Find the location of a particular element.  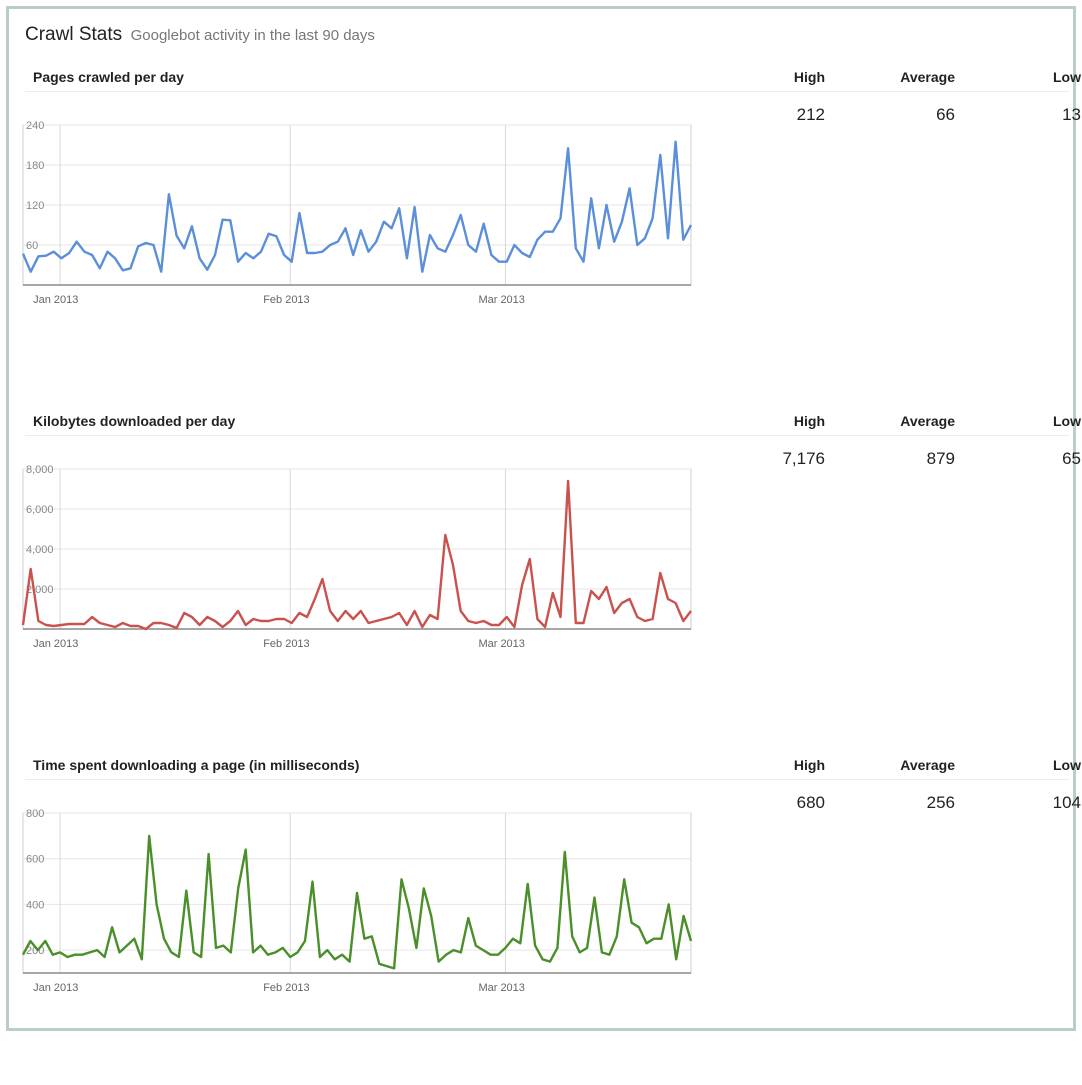

low-value: 65 is located at coordinates (1071, 458).